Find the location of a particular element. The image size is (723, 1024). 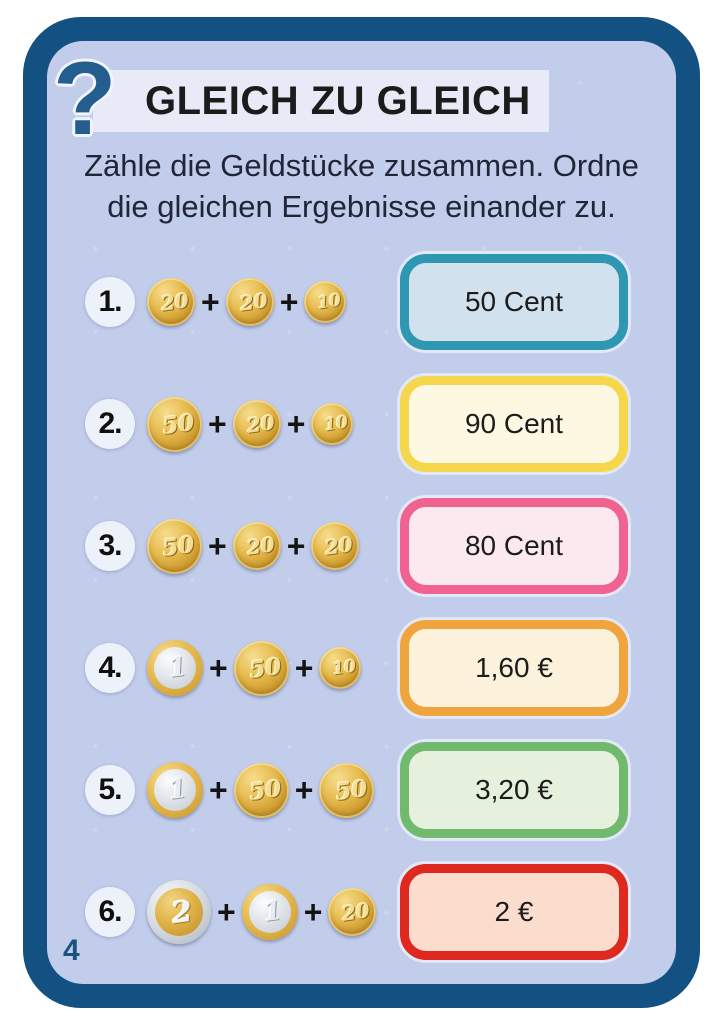

answer-box: 3,20 € is located at coordinates (514, 790).